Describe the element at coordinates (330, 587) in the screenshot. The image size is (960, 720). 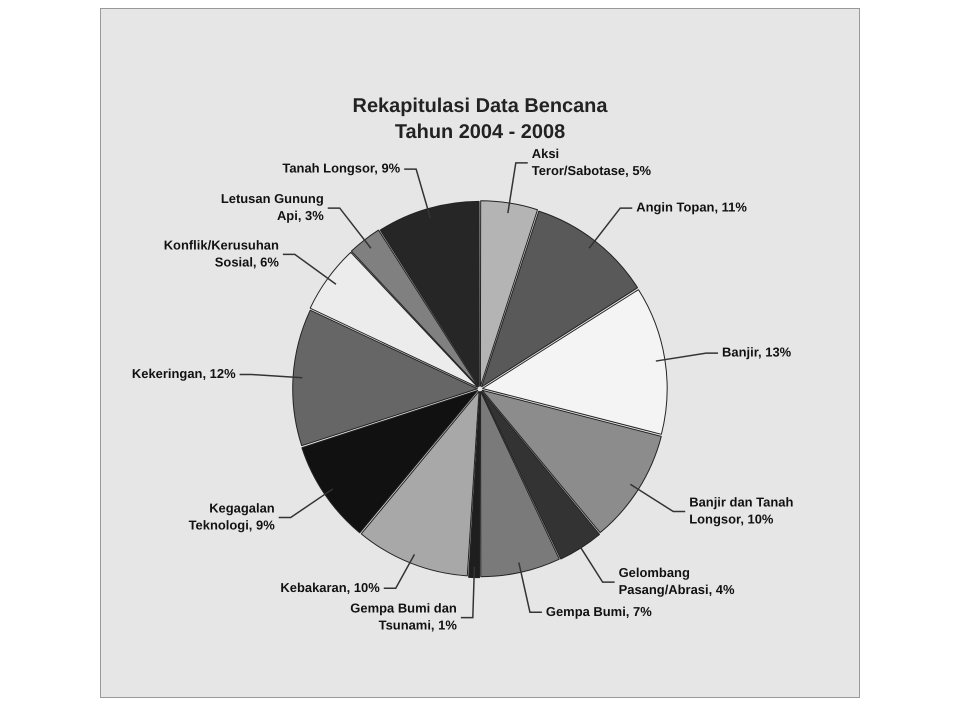
I see `slice-label: Kebakaran, 10%` at that location.